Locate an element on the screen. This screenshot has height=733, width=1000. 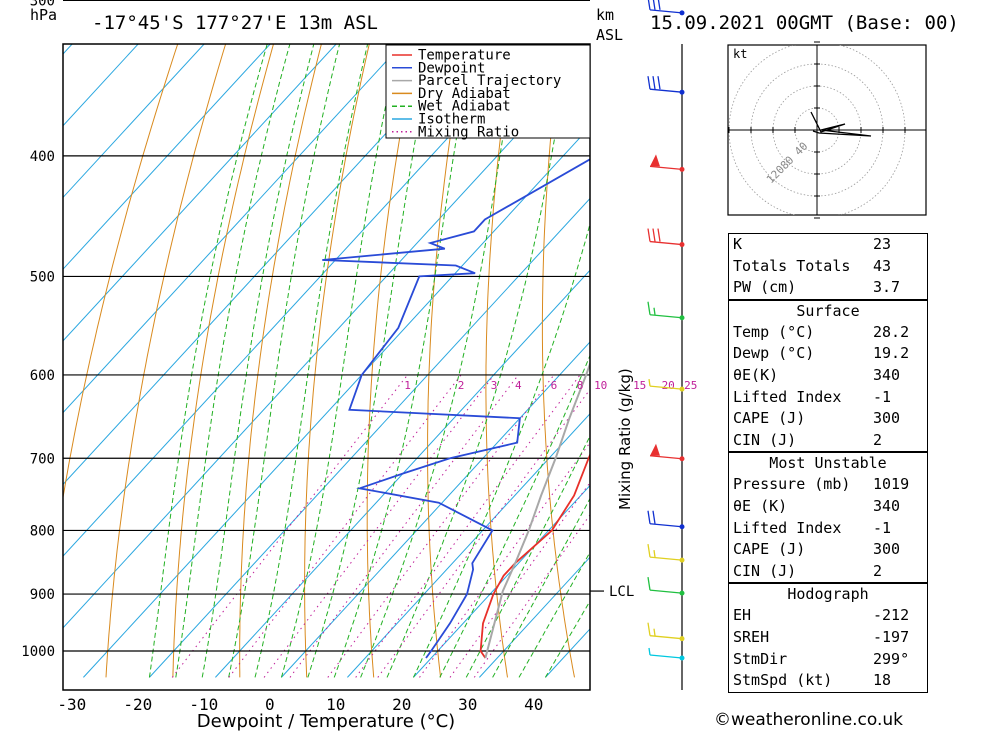
most-unstable-row: CAPE (J) 300 is located at coordinates (828, 550).